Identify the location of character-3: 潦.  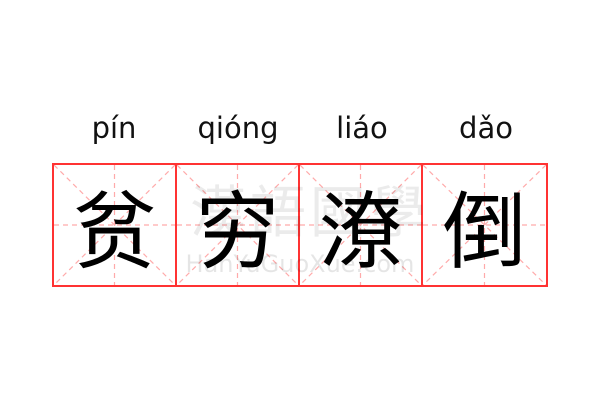
(360, 231).